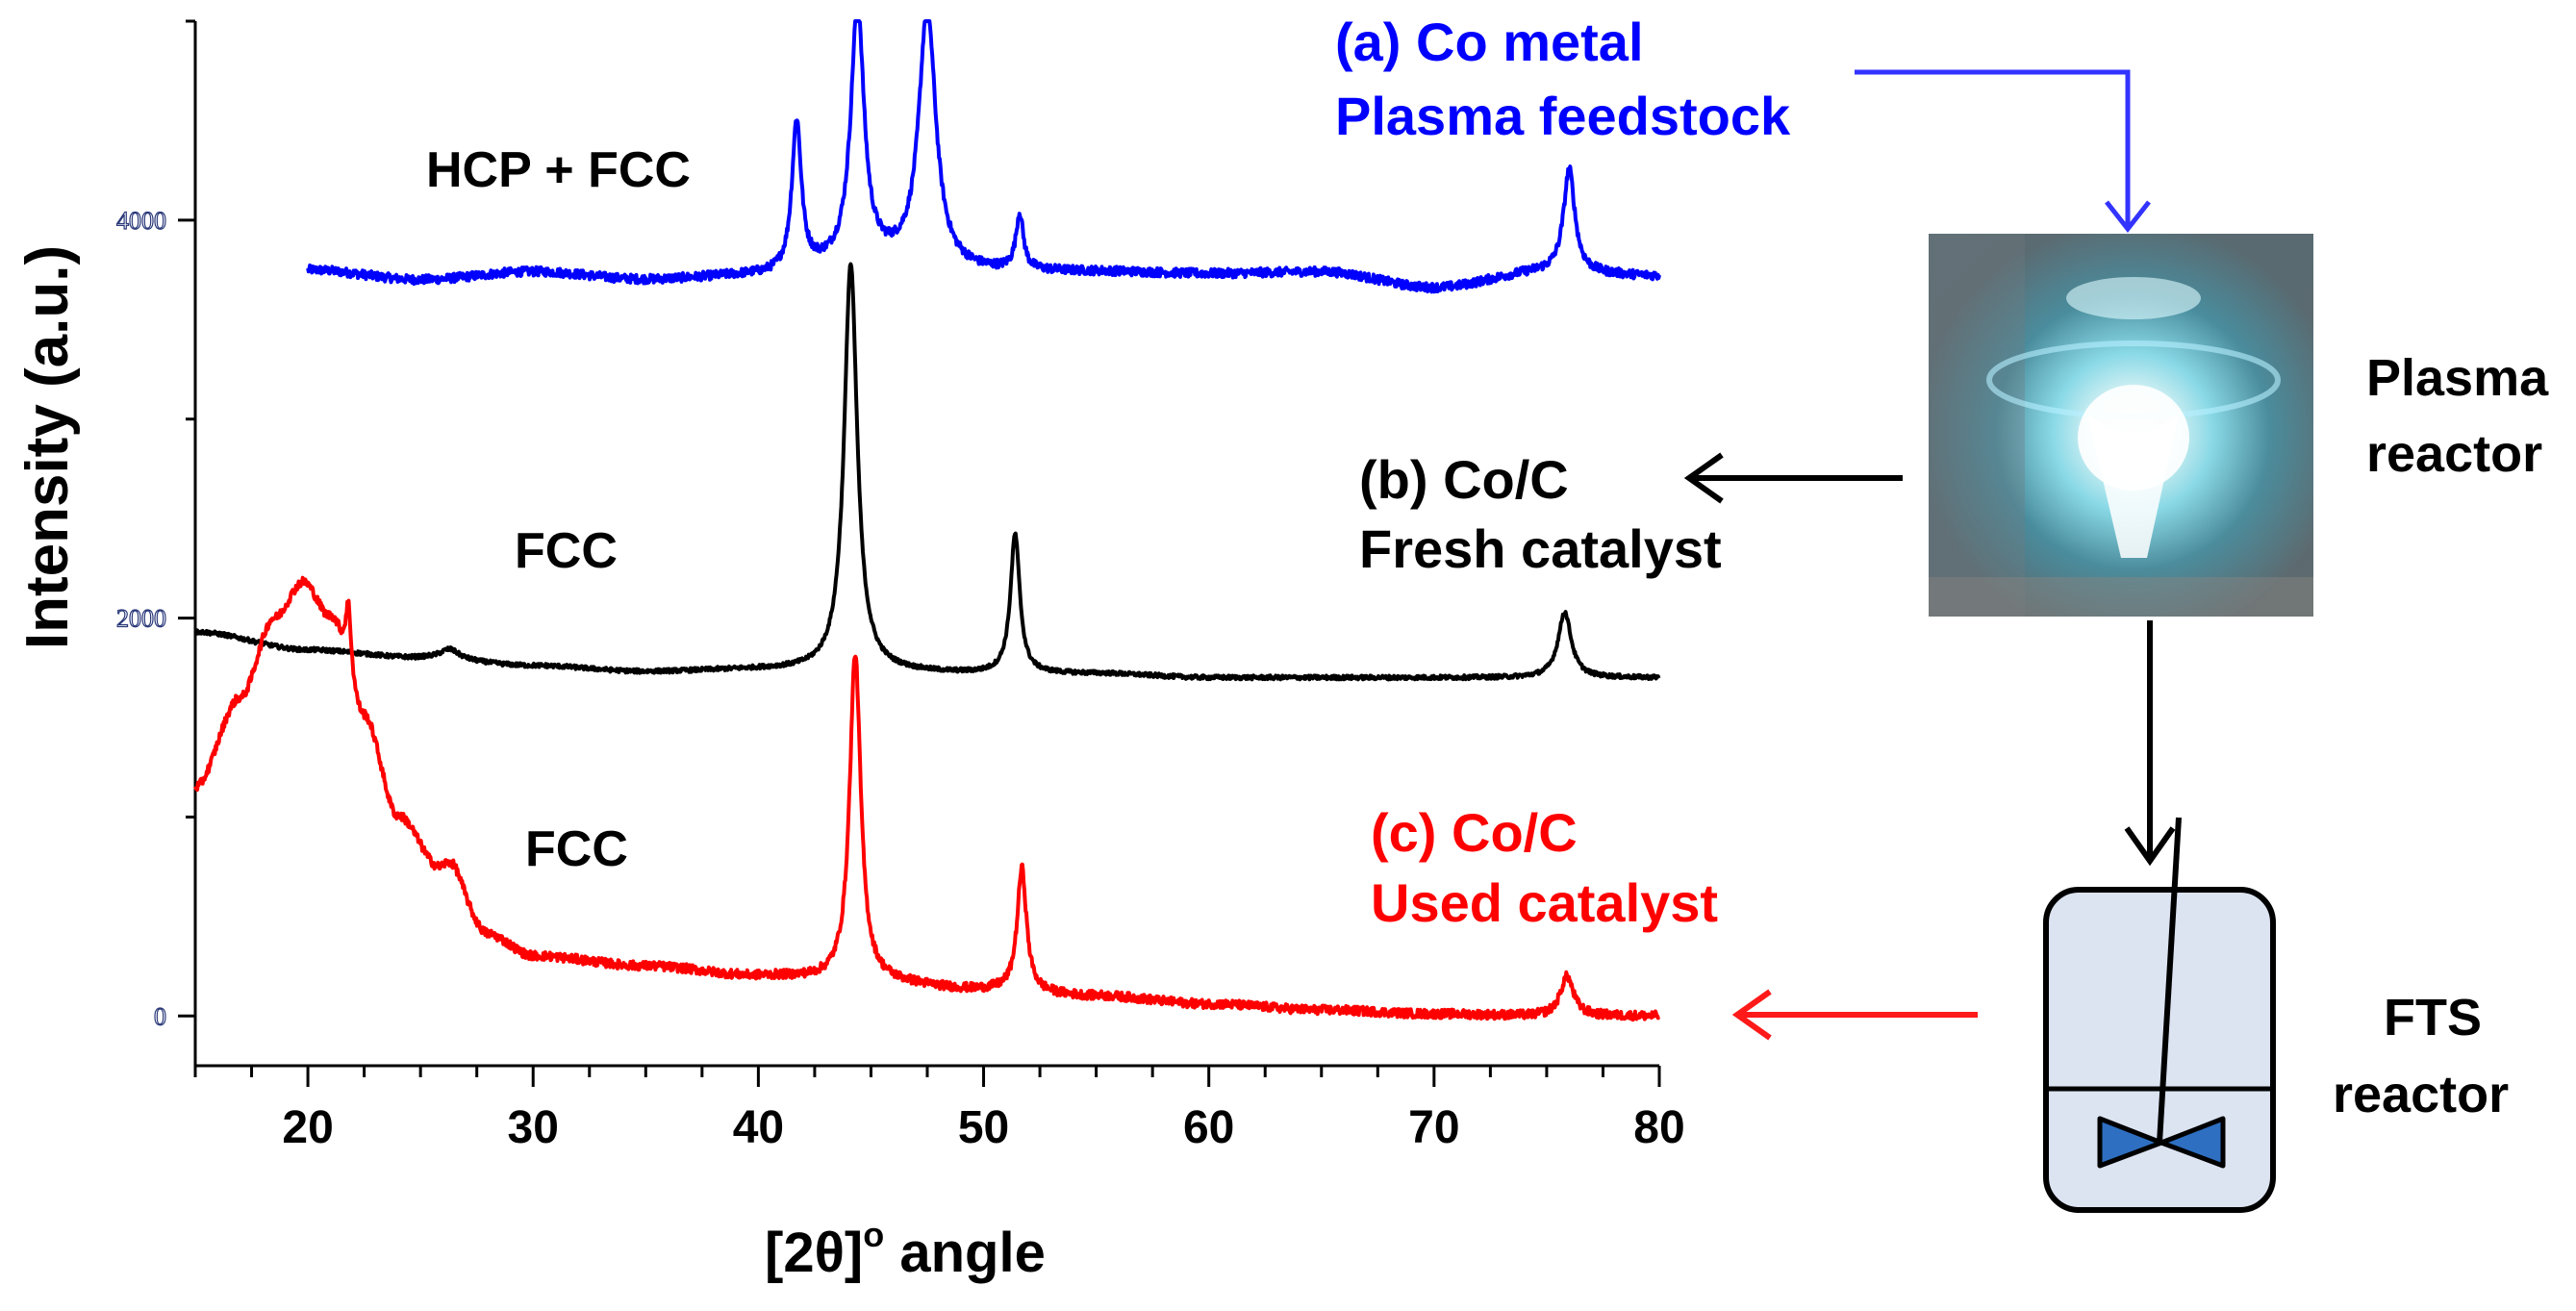 The image size is (2576, 1311). What do you see at coordinates (567, 551) in the screenshot?
I see `phase-label-b: FCC` at bounding box center [567, 551].